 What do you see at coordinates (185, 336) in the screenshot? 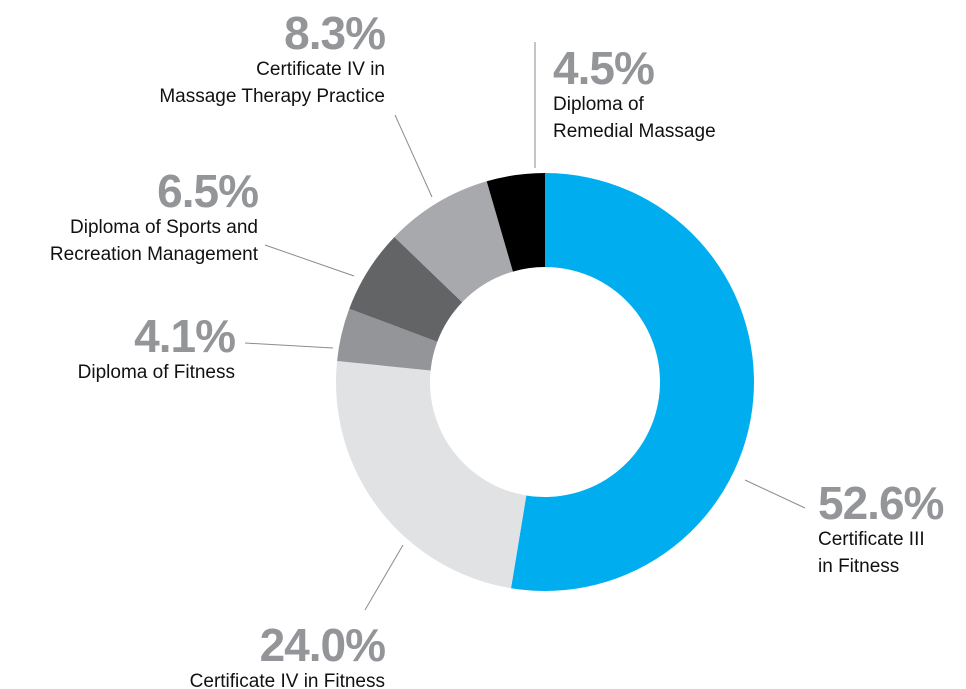
I see `value-label: 4.1%` at bounding box center [185, 336].